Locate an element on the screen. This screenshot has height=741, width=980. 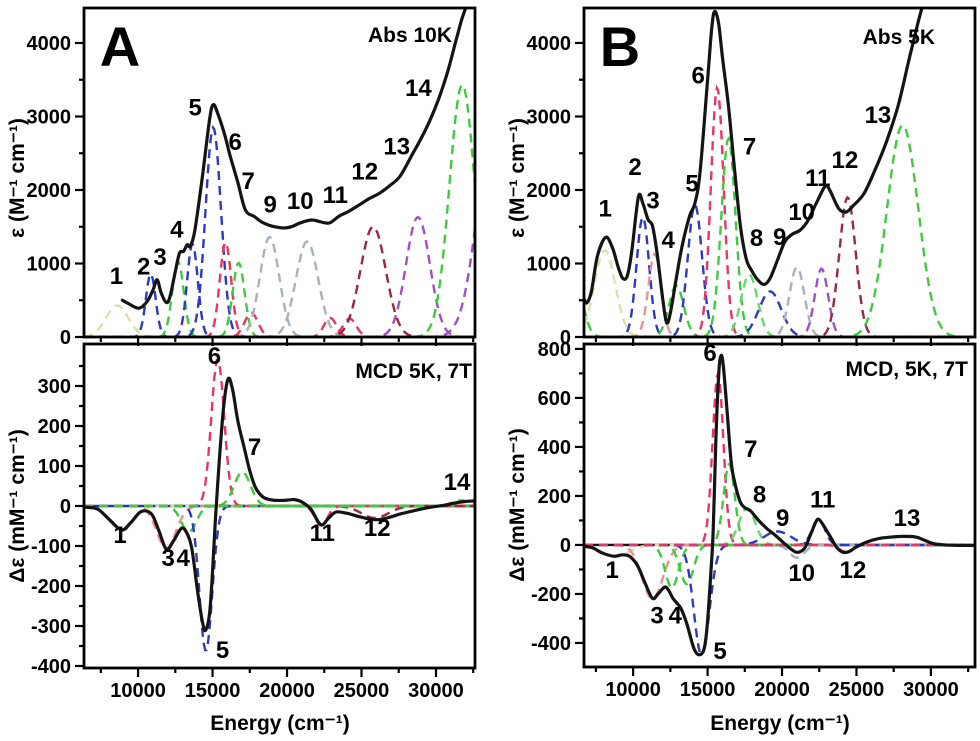
y-tick-label: 200 is located at coordinates (554, 497).